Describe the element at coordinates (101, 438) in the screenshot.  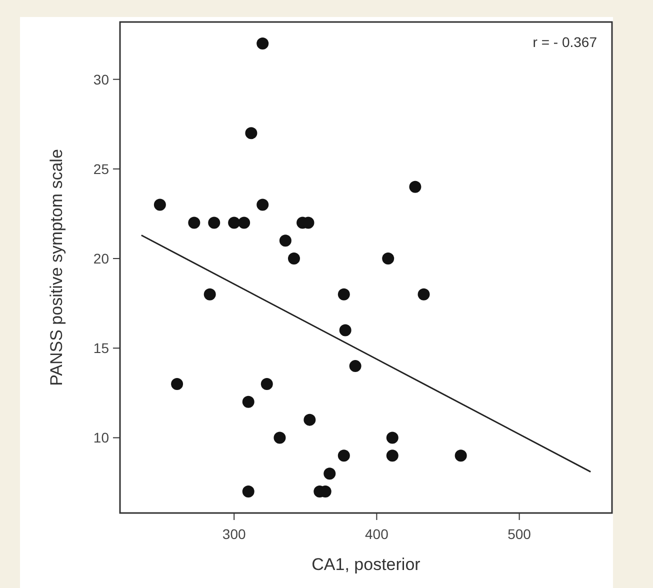
I see `y-tick-label: 10` at that location.